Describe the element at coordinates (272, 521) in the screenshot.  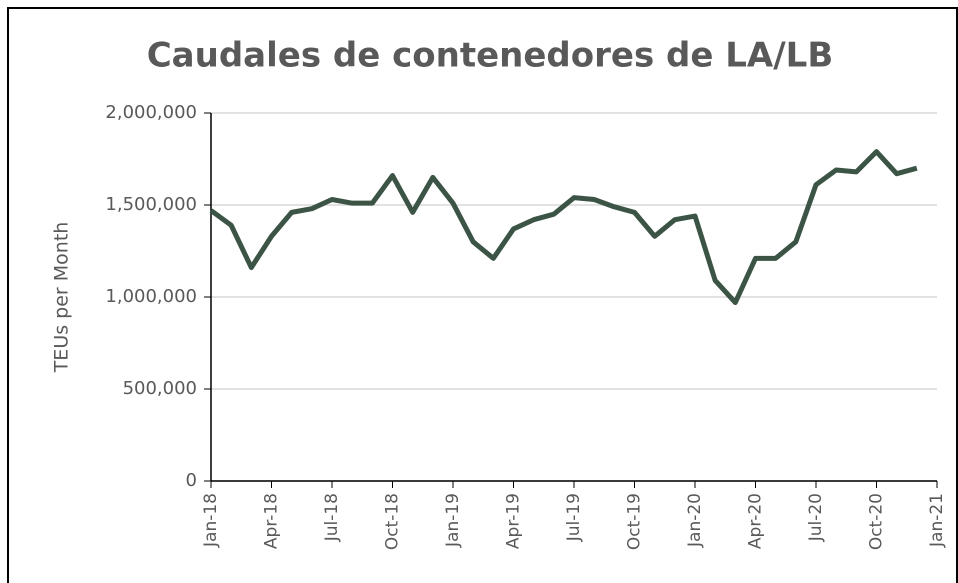
I see `x-tick-label: Apr-18` at that location.